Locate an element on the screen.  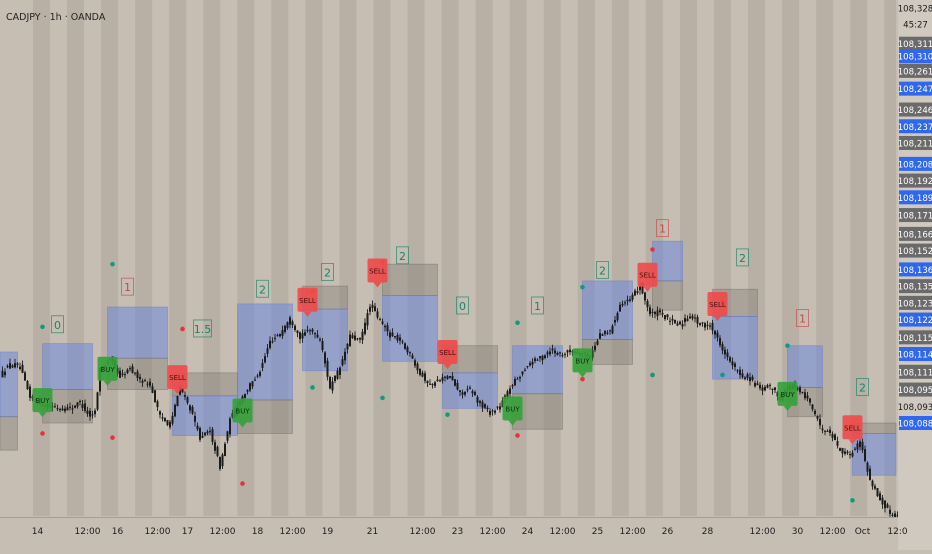
count-label: 1 is located at coordinates (662, 228).